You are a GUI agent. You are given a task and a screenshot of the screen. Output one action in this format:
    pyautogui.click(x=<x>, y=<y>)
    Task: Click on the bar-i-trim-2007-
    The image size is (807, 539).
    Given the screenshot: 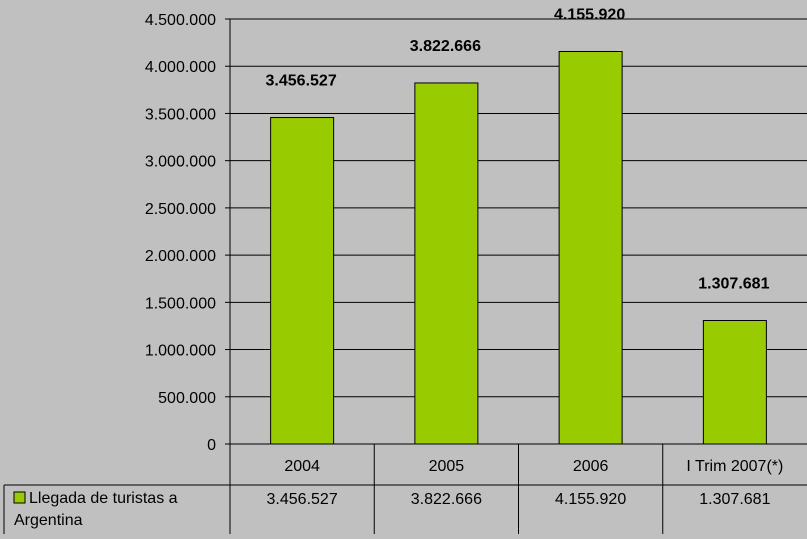 What is the action you would take?
    pyautogui.click(x=734, y=382)
    